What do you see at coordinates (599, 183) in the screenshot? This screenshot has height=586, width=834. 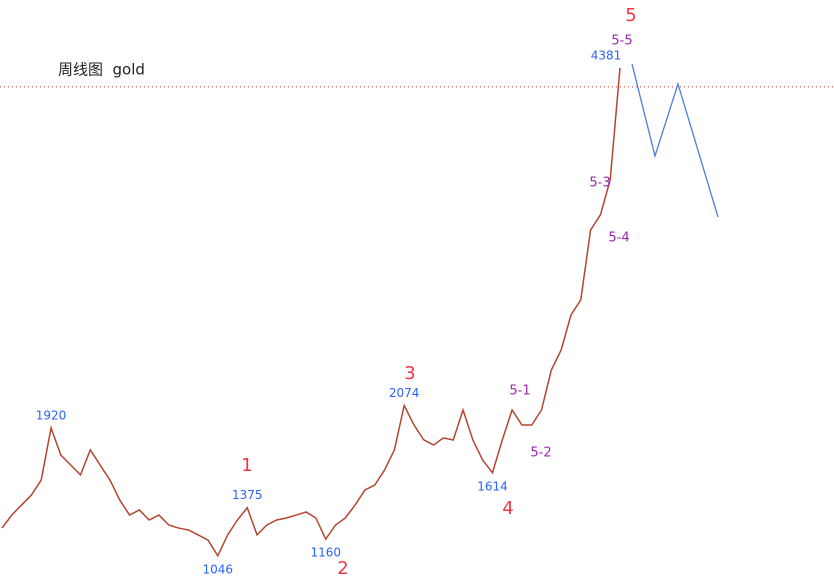 I see `sub-wave-label: 5-3` at bounding box center [599, 183].